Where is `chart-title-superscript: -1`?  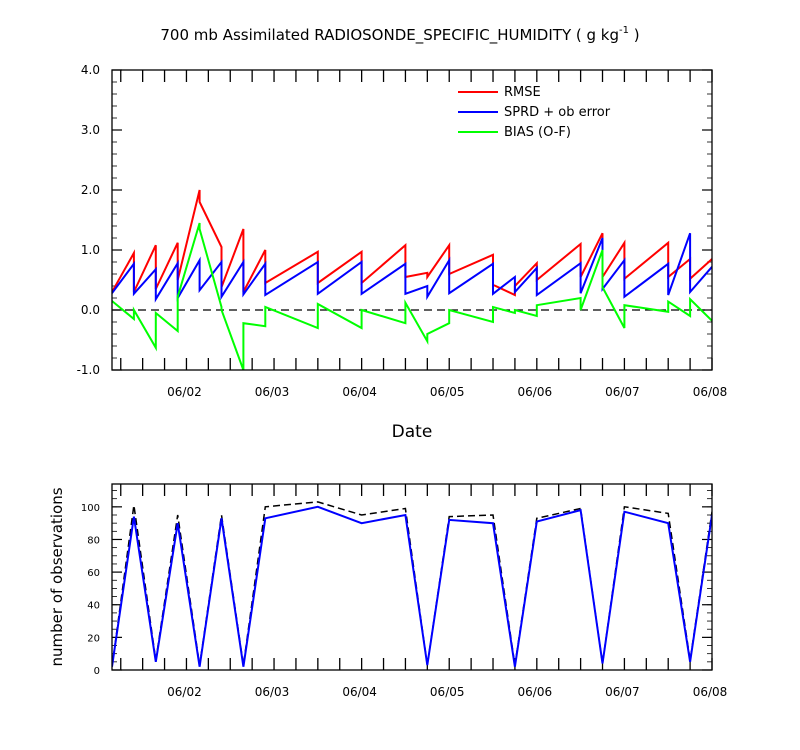 chart-title-superscript: -1 is located at coordinates (624, 30).